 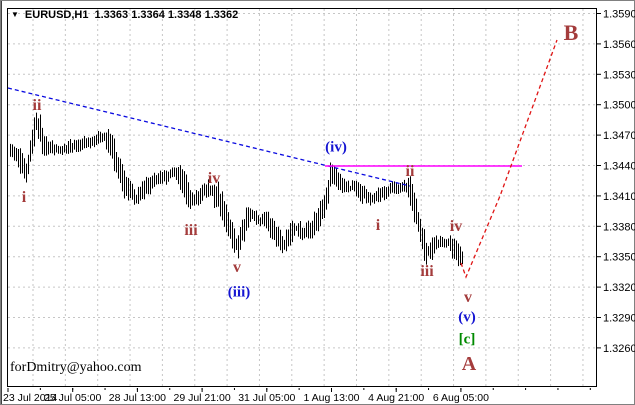 What do you see at coordinates (56, 15) in the screenshot?
I see `title-symbol: EURUSD,H1` at bounding box center [56, 15].